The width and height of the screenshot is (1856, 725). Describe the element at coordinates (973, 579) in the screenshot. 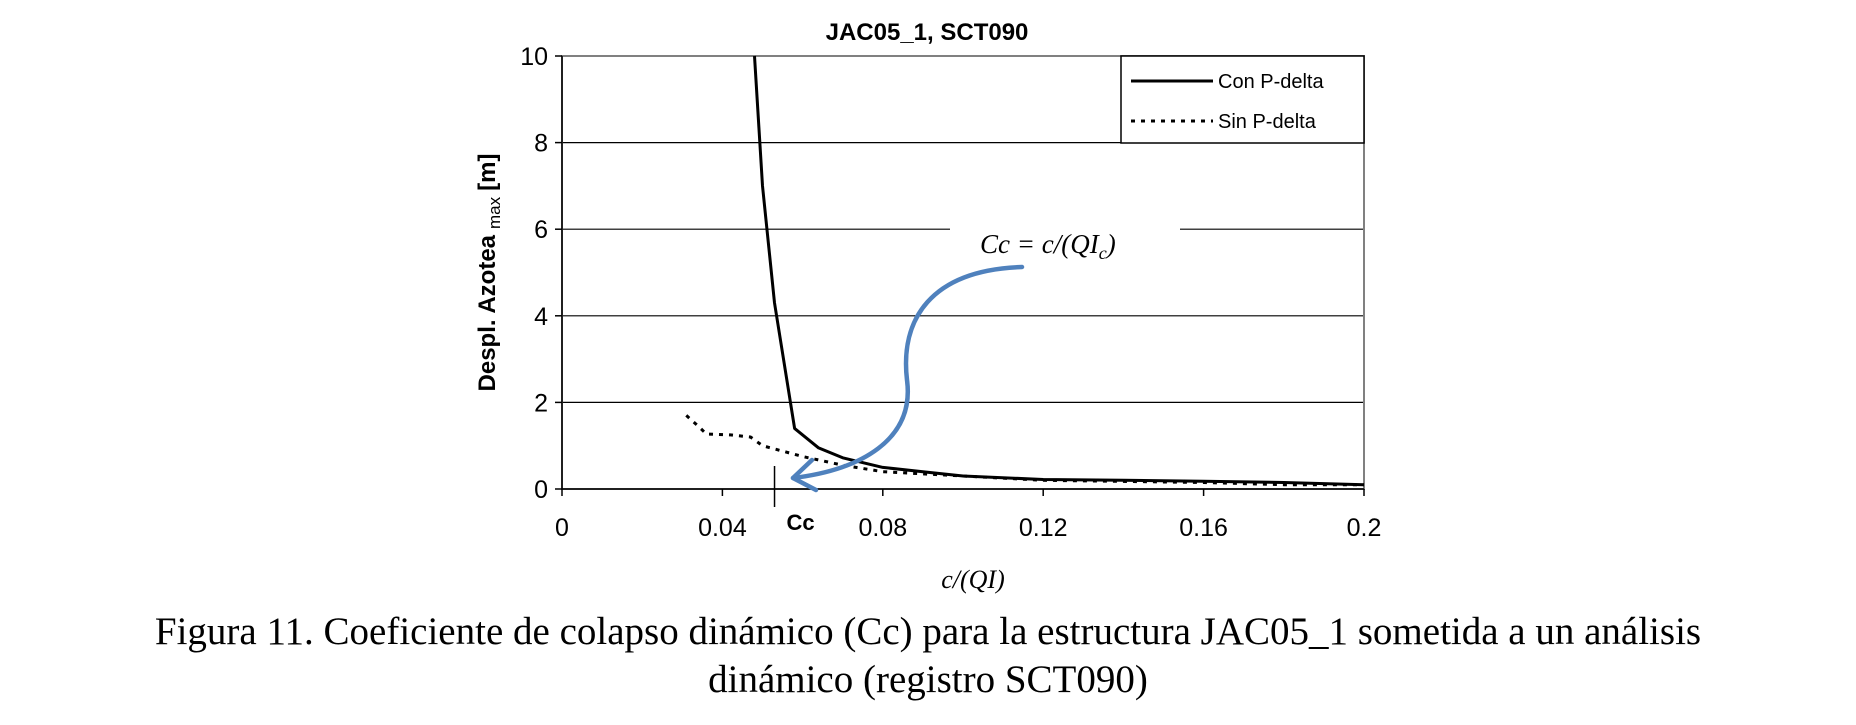

I see `x-axis-label: c/(QI)` at that location.